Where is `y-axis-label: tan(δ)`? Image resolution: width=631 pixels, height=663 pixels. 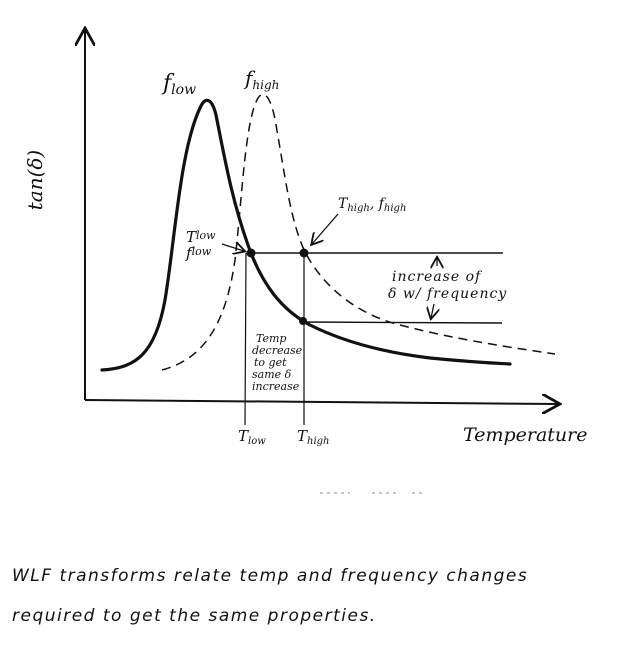 y-axis-label: tan(δ) is located at coordinates (35, 180).